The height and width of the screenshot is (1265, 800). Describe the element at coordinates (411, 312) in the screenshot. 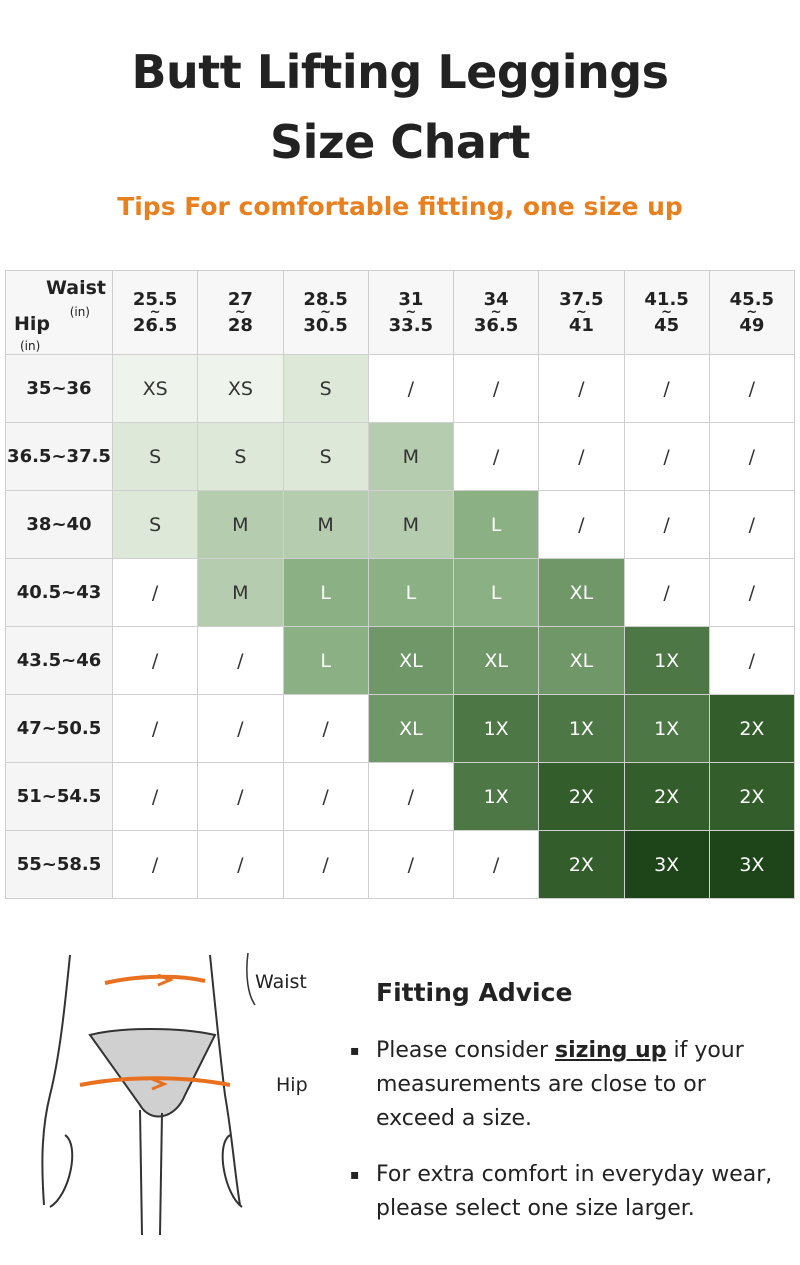

I see `column-header: 31 ~33.5` at that location.